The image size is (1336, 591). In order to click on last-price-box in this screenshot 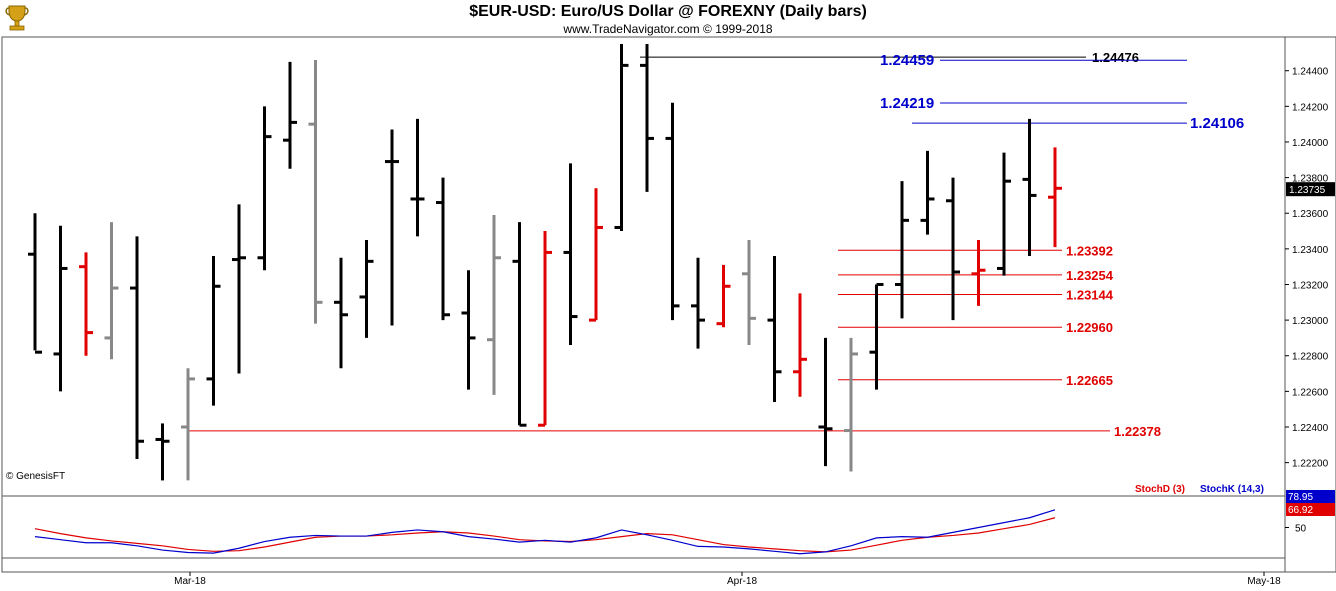, I will do `click(1310, 189)`.